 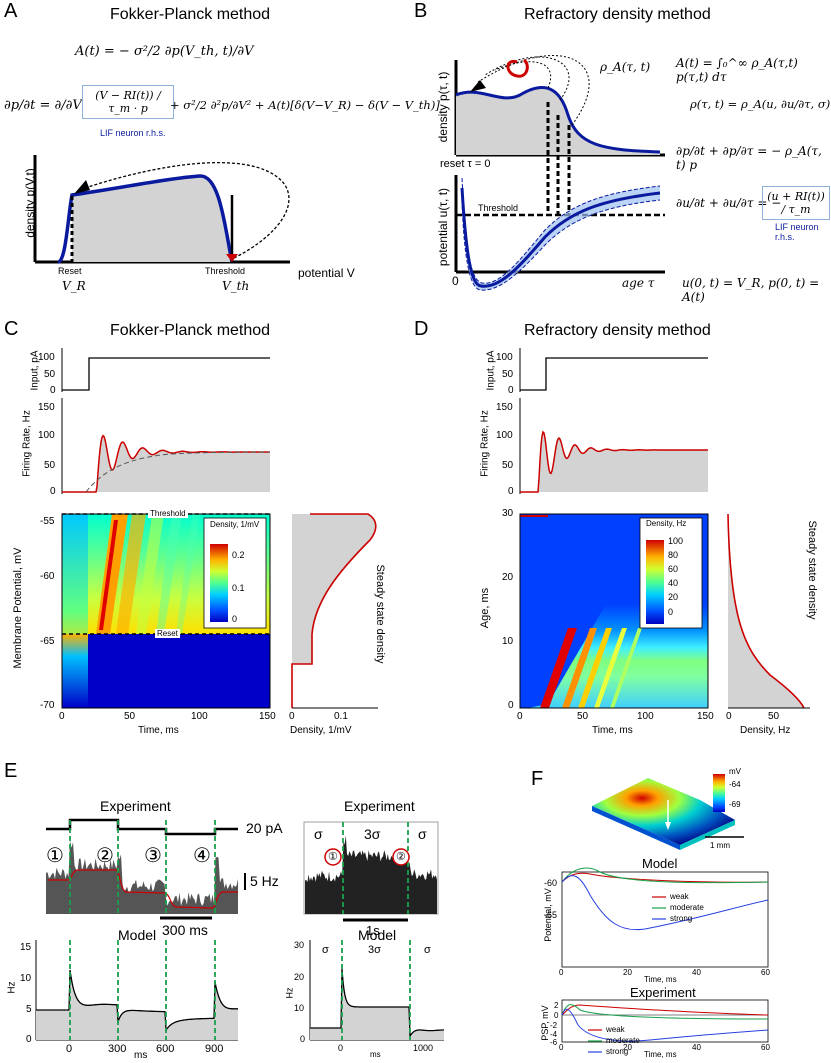 What do you see at coordinates (341, 716) in the screenshot?
I see `panel-c-ss-xtick-1: 0.1` at bounding box center [341, 716].